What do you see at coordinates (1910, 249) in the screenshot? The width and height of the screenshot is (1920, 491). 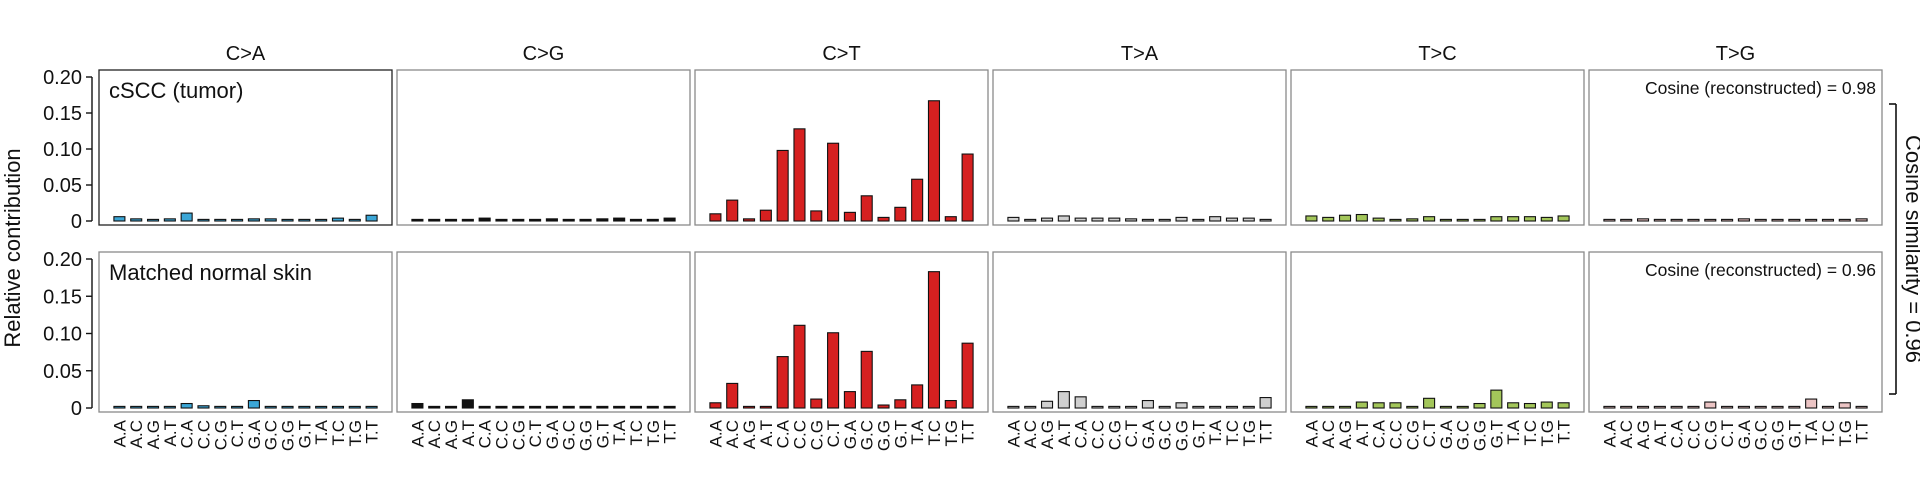 I see `cosine-similarity-label: Cosine similarity = 0.96` at bounding box center [1910, 249].